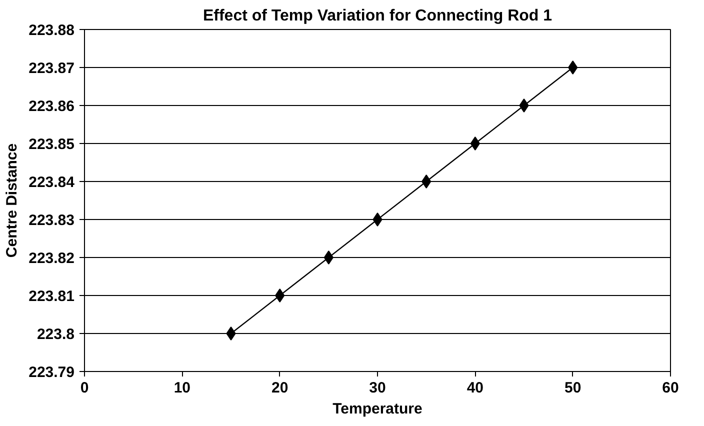 Image resolution: width=704 pixels, height=426 pixels. Describe the element at coordinates (377, 388) in the screenshot. I see `x-tick-label: 30` at that location.